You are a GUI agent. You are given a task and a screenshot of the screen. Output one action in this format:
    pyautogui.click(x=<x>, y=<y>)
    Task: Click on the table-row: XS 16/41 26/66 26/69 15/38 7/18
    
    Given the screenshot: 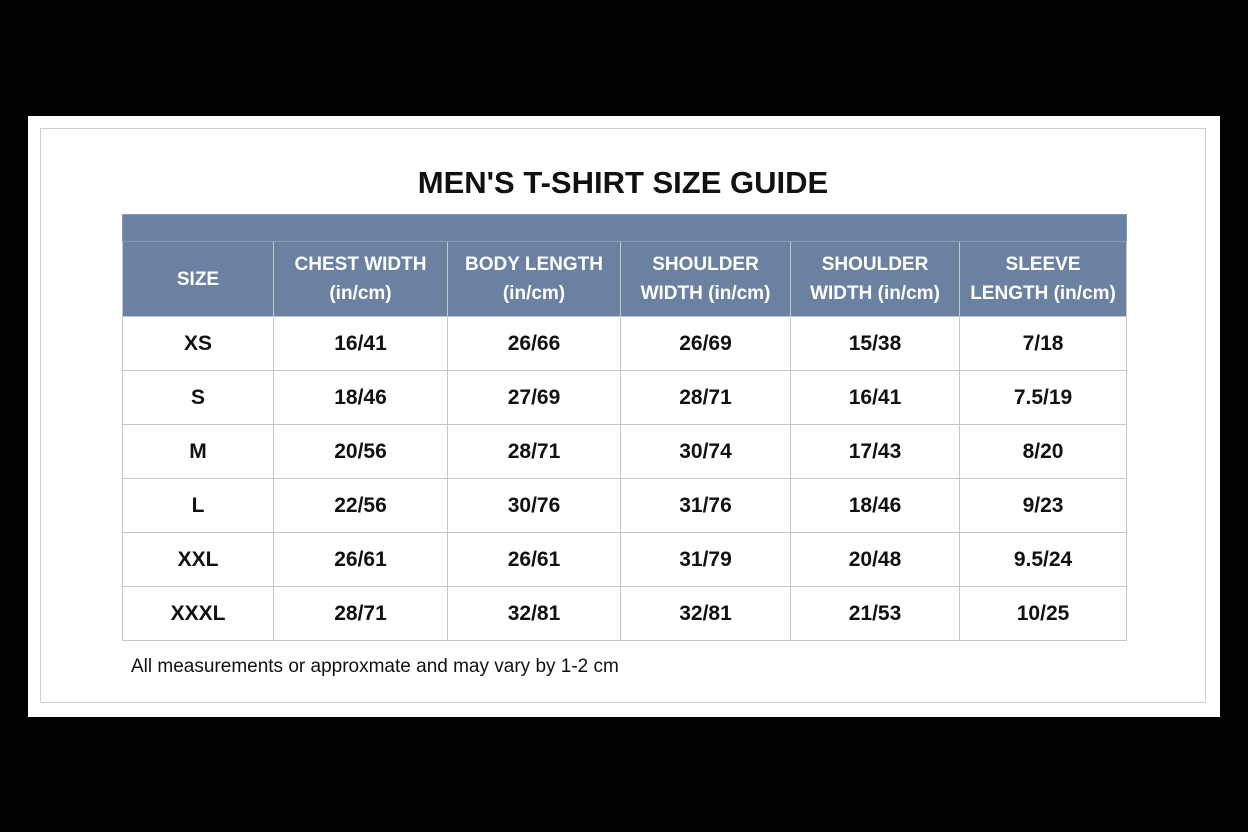 What is the action you would take?
    pyautogui.click(x=625, y=343)
    